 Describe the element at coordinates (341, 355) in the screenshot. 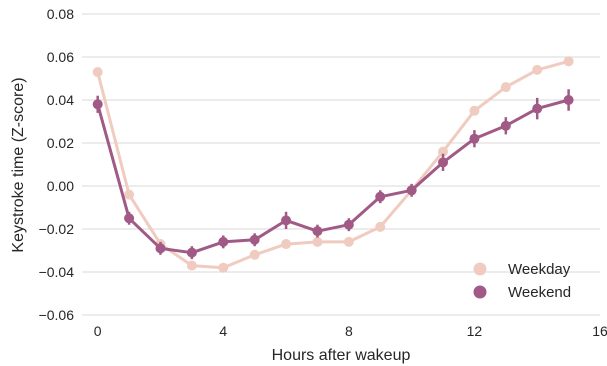

I see `x-axis-title: Hours after wakeup` at that location.